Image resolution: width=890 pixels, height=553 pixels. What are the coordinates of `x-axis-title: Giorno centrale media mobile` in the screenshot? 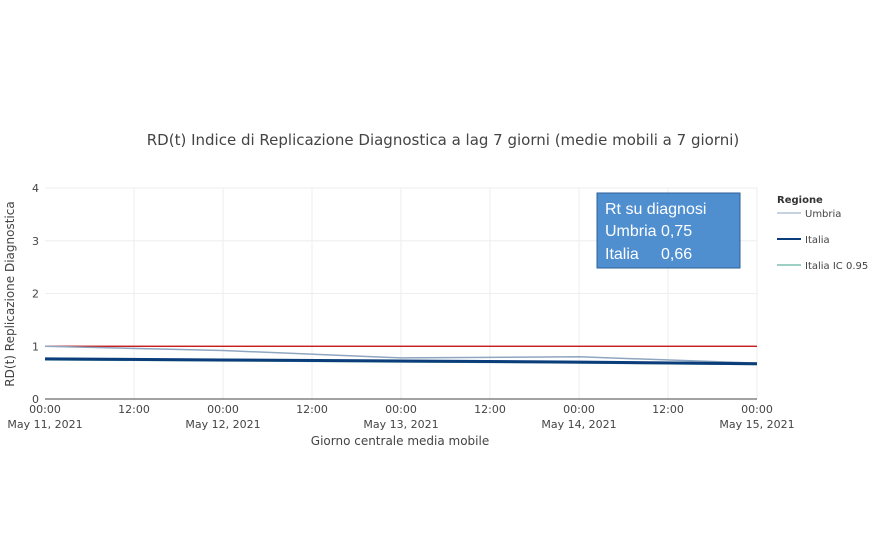 It's located at (400, 441).